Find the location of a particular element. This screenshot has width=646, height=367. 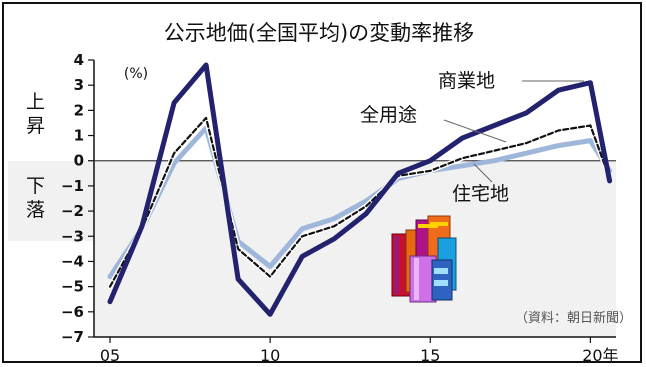

y-tick-label: 4 is located at coordinates (79, 60).